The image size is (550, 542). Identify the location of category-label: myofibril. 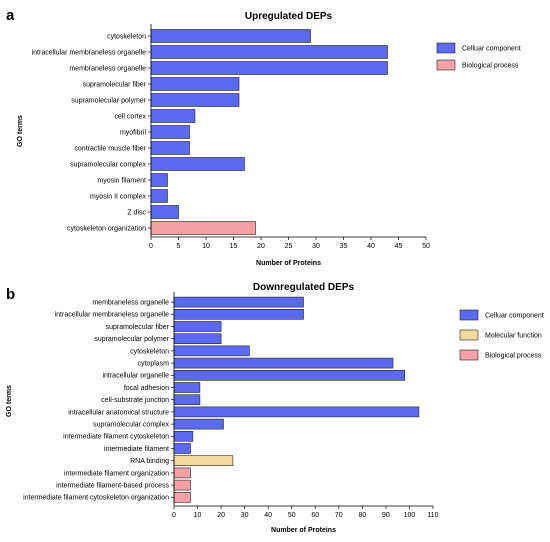
(133, 132).